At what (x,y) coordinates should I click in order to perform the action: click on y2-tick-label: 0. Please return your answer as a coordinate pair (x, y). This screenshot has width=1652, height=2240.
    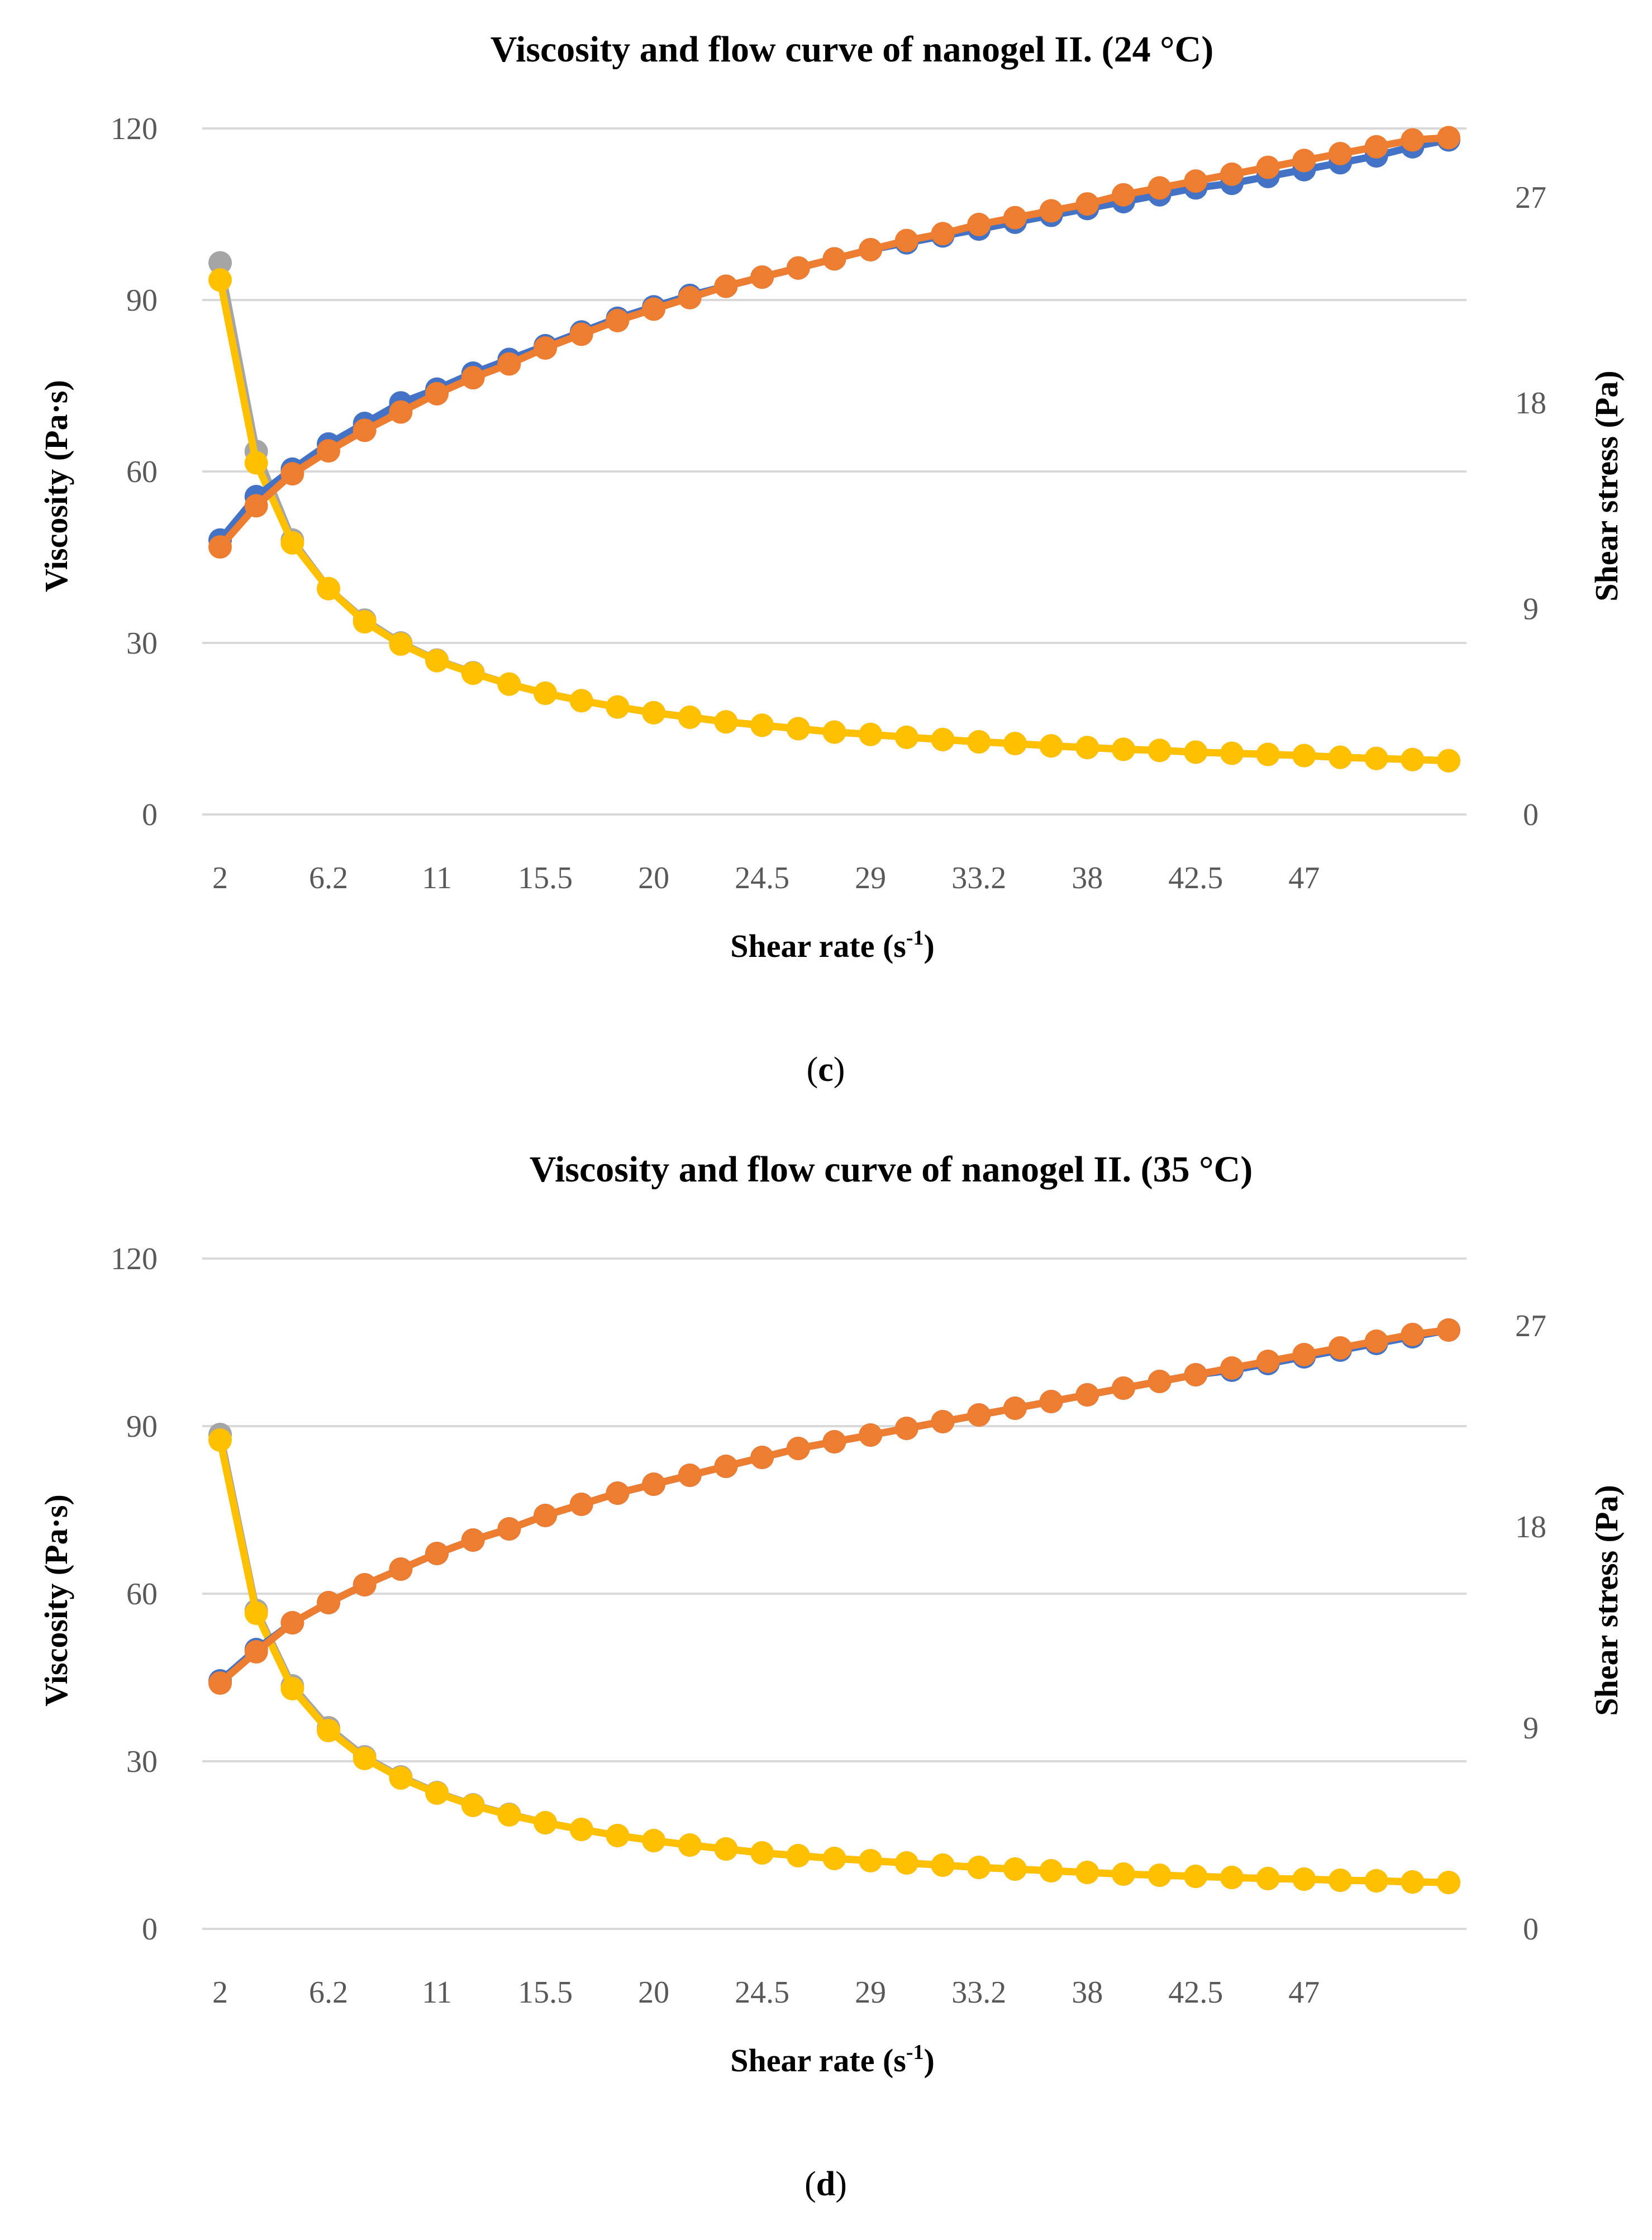
    Looking at the image, I should click on (1531, 1929).